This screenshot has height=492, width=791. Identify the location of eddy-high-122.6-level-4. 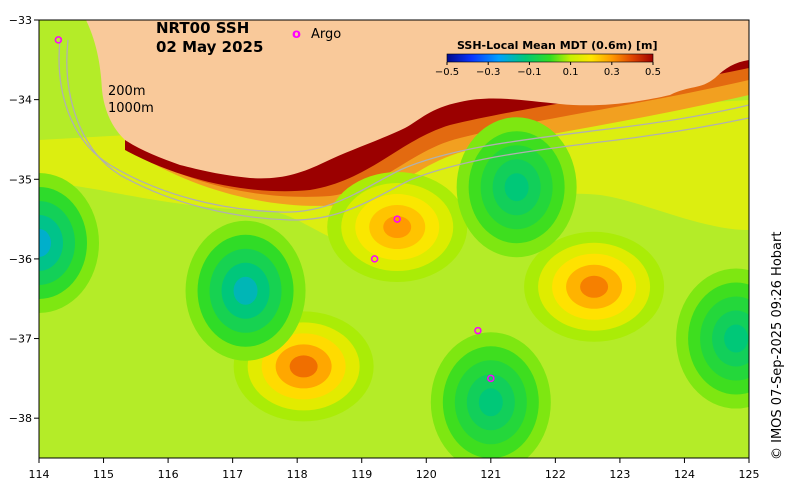
(594, 286).